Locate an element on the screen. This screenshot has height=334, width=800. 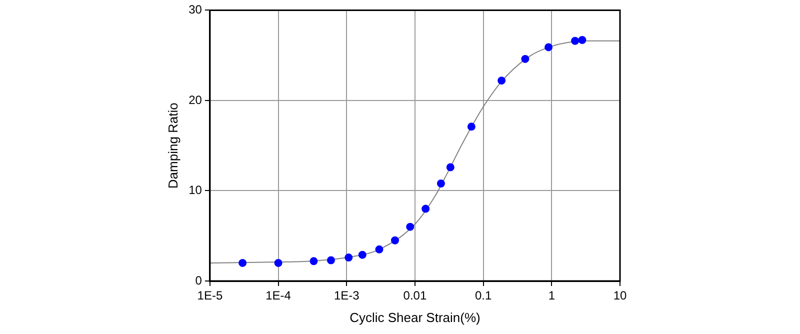
x-tick-label: 0.1 is located at coordinates (483, 295).